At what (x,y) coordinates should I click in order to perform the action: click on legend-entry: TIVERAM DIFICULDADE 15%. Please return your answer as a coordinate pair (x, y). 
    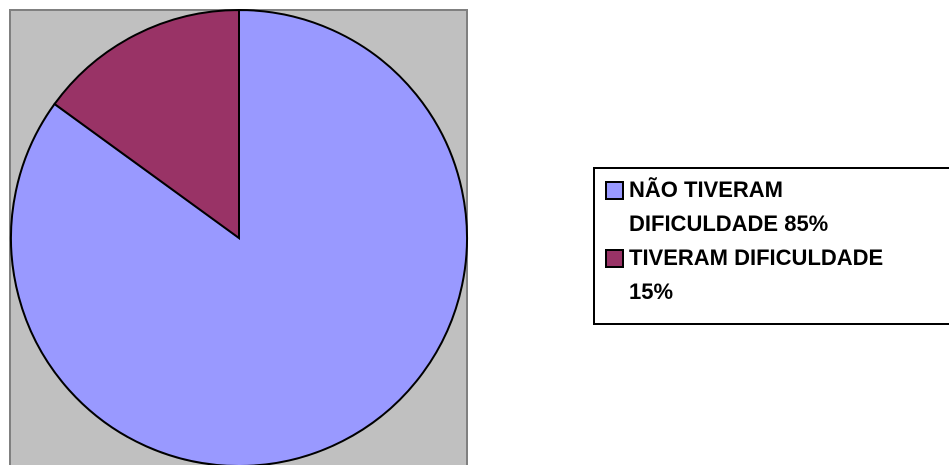
    Looking at the image, I should click on (777, 275).